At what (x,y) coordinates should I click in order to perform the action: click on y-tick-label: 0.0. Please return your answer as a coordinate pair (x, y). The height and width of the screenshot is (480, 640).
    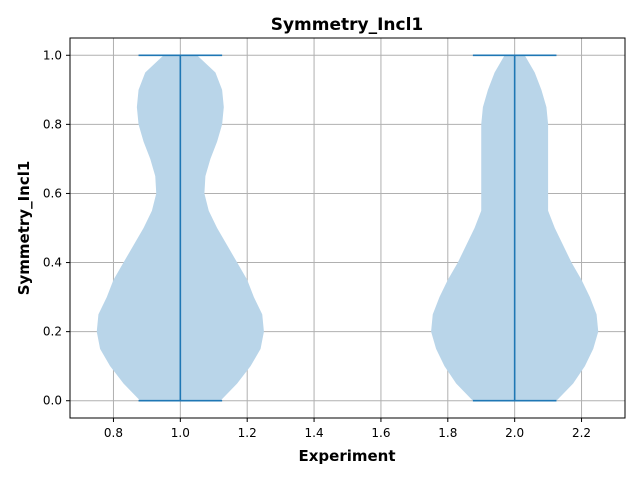
    Looking at the image, I should click on (52, 401).